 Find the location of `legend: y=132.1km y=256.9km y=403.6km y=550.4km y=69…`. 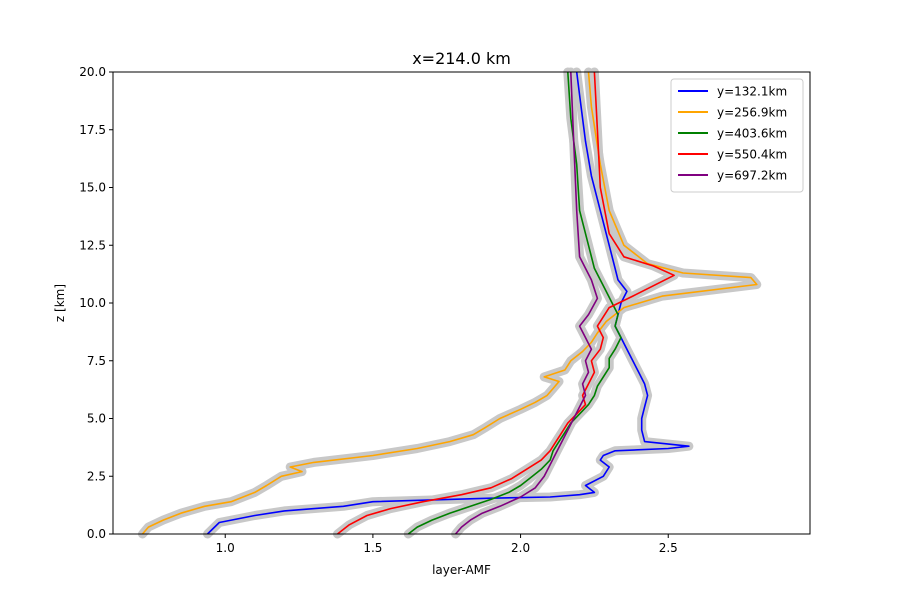

legend: y=132.1km y=256.9km y=403.6km y=550.4km y=69… is located at coordinates (737, 135).